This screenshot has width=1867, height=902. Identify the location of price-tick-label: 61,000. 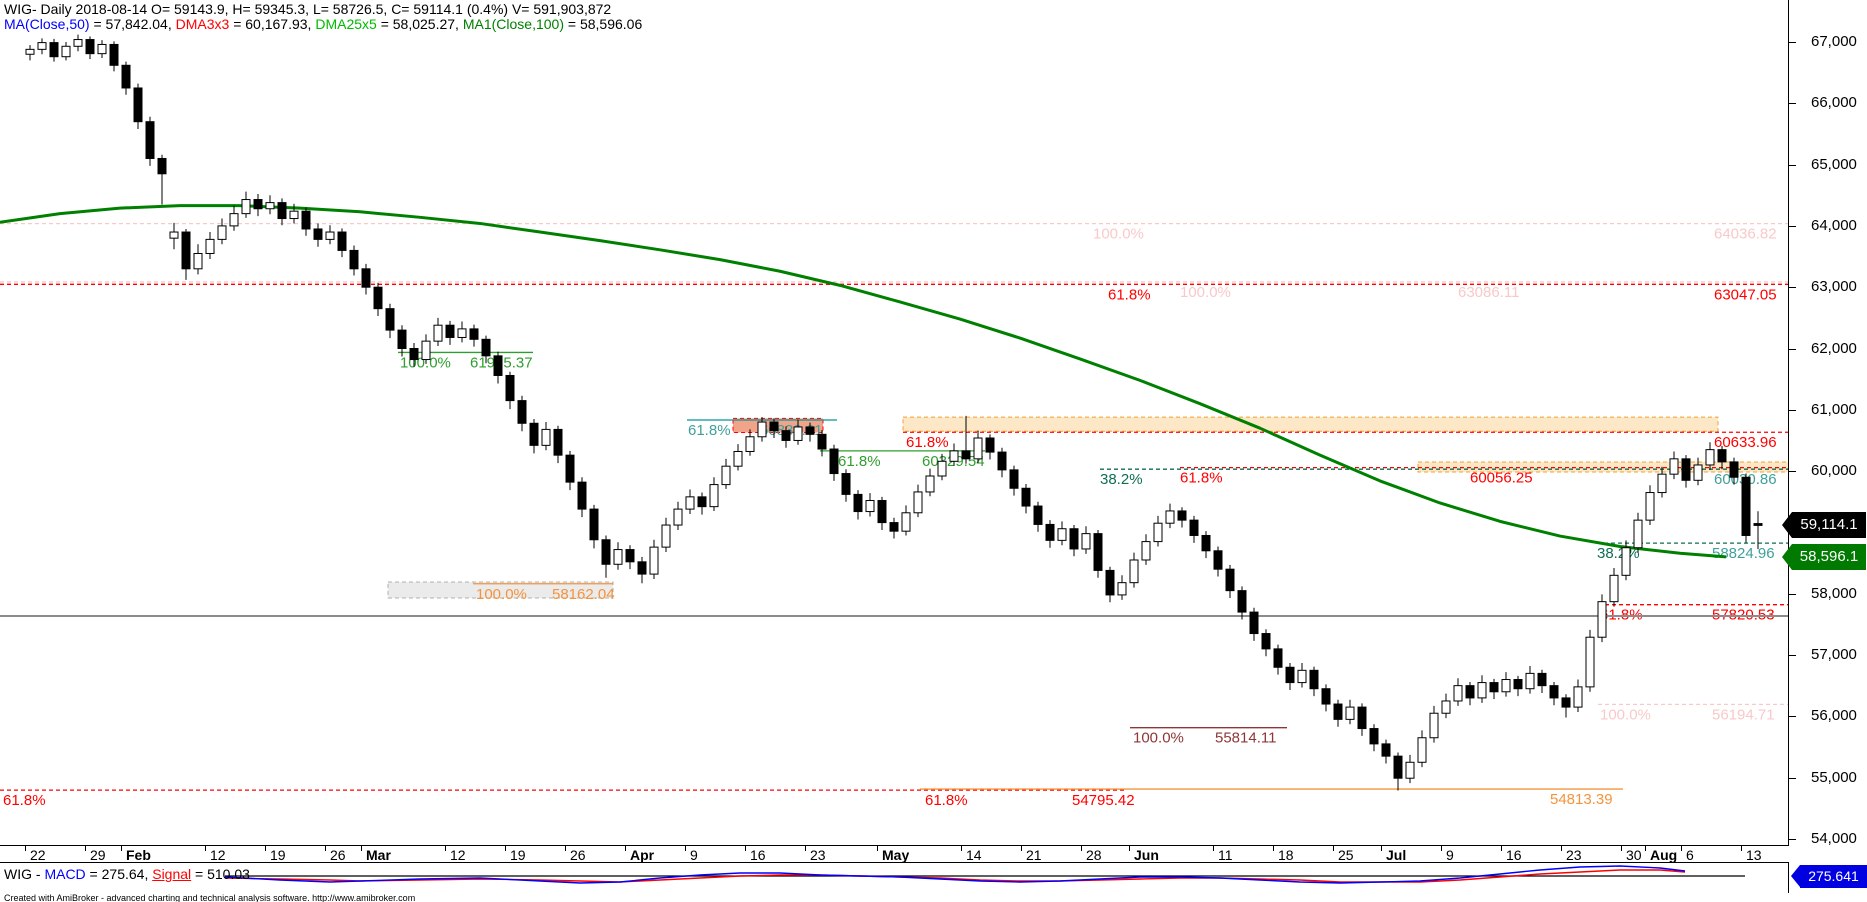
(1834, 409).